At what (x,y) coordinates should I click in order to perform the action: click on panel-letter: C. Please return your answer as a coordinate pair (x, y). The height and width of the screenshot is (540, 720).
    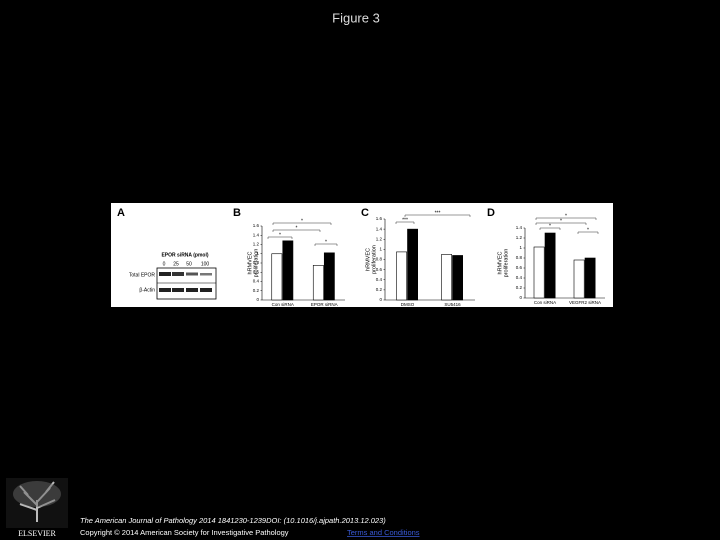
    Looking at the image, I should click on (365, 213).